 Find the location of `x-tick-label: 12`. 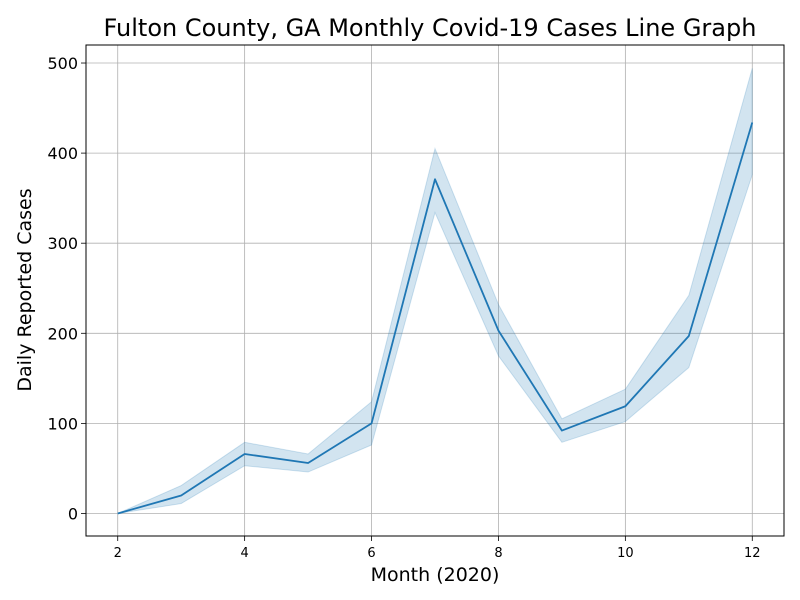

x-tick-label: 12 is located at coordinates (752, 553).